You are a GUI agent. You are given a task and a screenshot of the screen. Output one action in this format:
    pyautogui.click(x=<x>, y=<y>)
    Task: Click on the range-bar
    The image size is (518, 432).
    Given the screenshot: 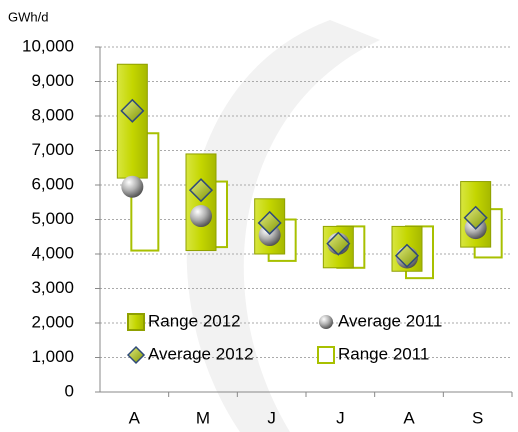 What is the action you would take?
    pyautogui.click(x=201, y=202)
    